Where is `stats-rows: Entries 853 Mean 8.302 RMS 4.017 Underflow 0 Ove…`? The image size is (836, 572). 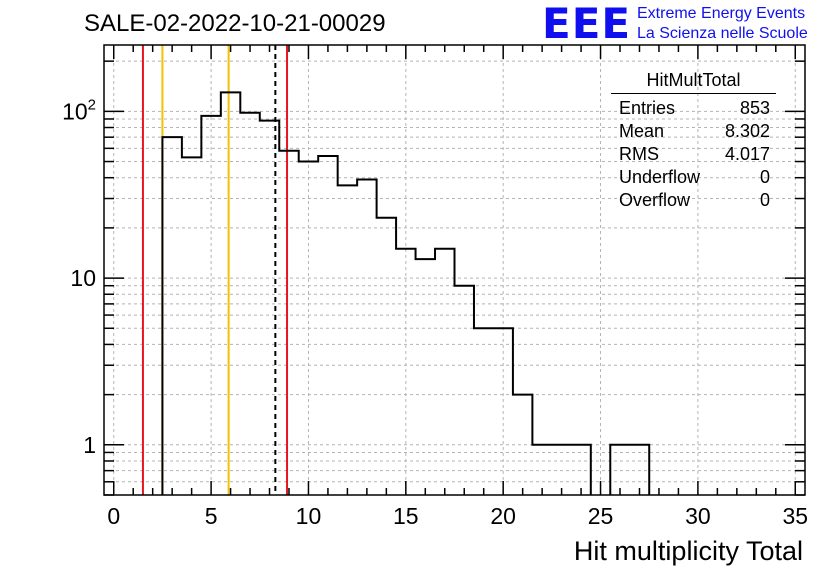 stats-rows: Entries 853 Mean 8.302 RMS 4.017 Underflow 0 Ove… is located at coordinates (693, 154).